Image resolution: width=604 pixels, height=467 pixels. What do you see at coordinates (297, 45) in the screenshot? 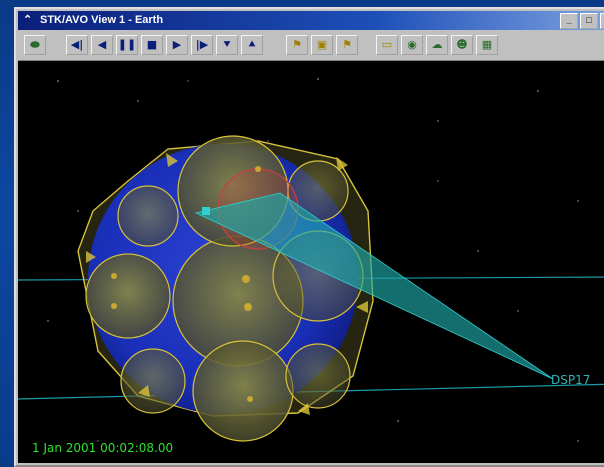
I see `tool-a-button: ⚑` at bounding box center [297, 45].